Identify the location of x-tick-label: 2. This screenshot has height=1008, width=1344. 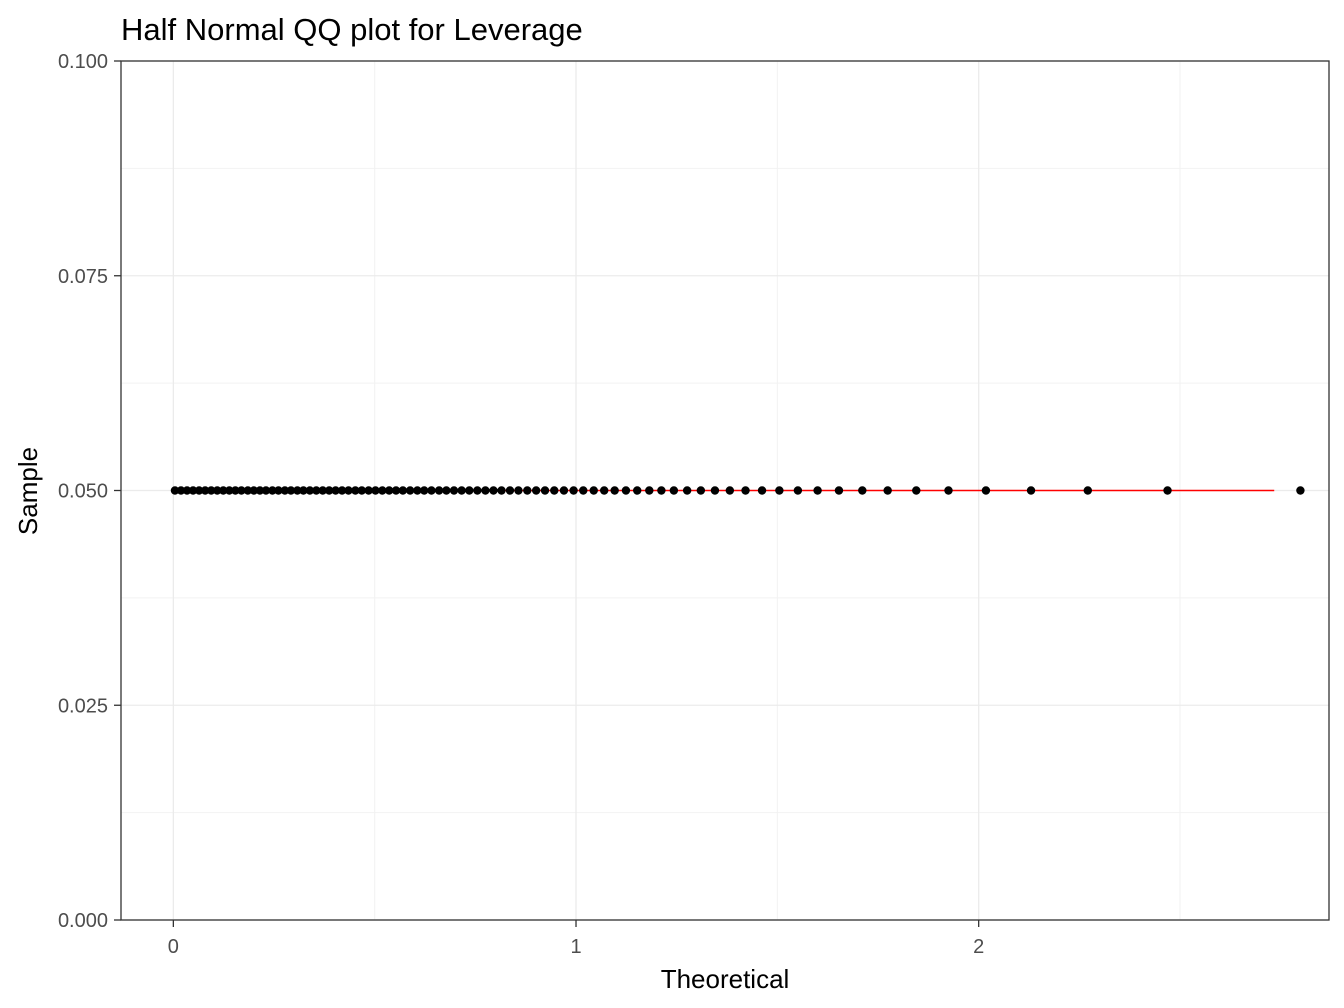
(978, 947).